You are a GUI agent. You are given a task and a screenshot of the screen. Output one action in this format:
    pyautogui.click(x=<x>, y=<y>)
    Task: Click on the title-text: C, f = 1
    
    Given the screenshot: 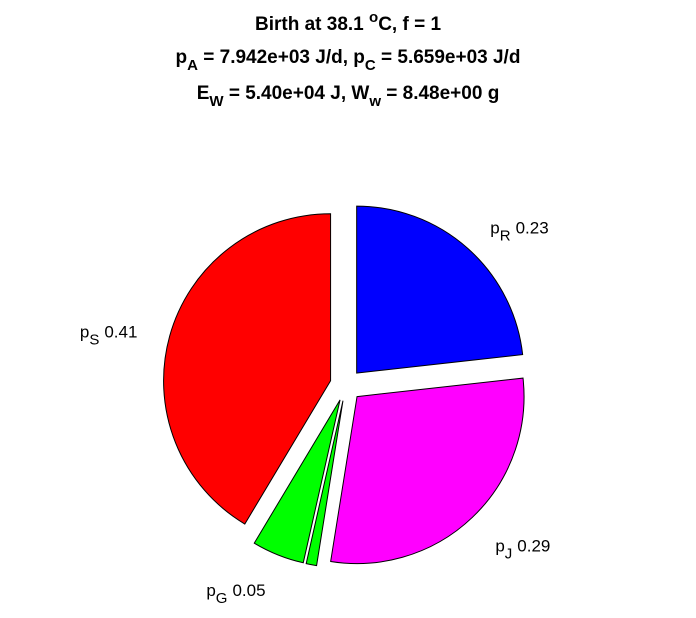 What is the action you would take?
    pyautogui.click(x=409, y=24)
    